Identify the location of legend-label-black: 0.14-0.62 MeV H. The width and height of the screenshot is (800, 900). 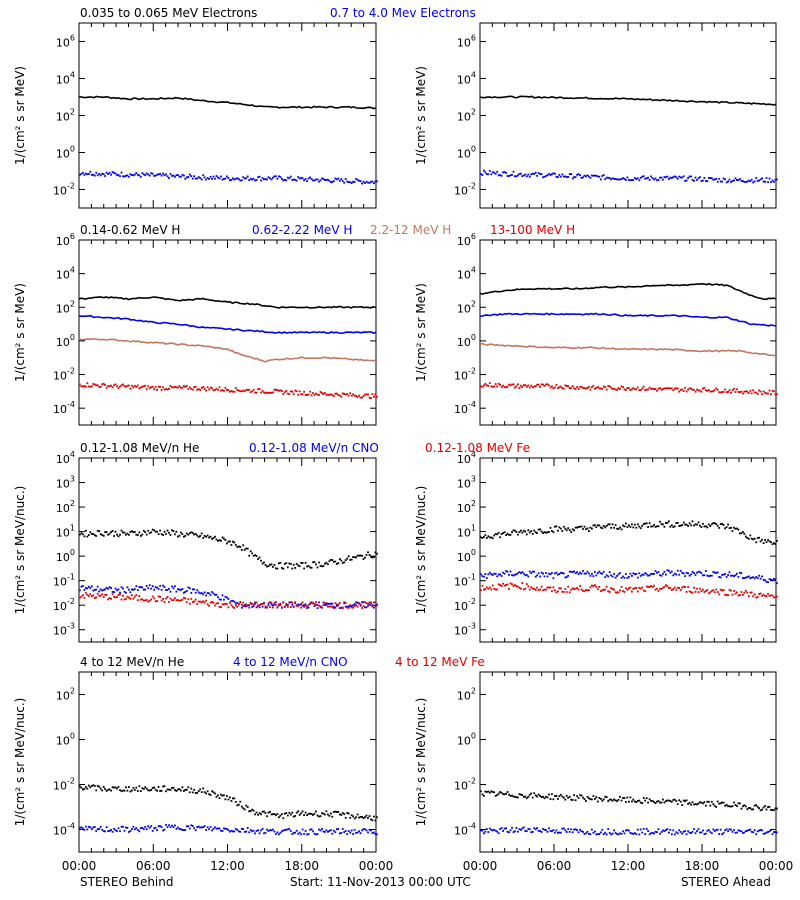
(130, 230).